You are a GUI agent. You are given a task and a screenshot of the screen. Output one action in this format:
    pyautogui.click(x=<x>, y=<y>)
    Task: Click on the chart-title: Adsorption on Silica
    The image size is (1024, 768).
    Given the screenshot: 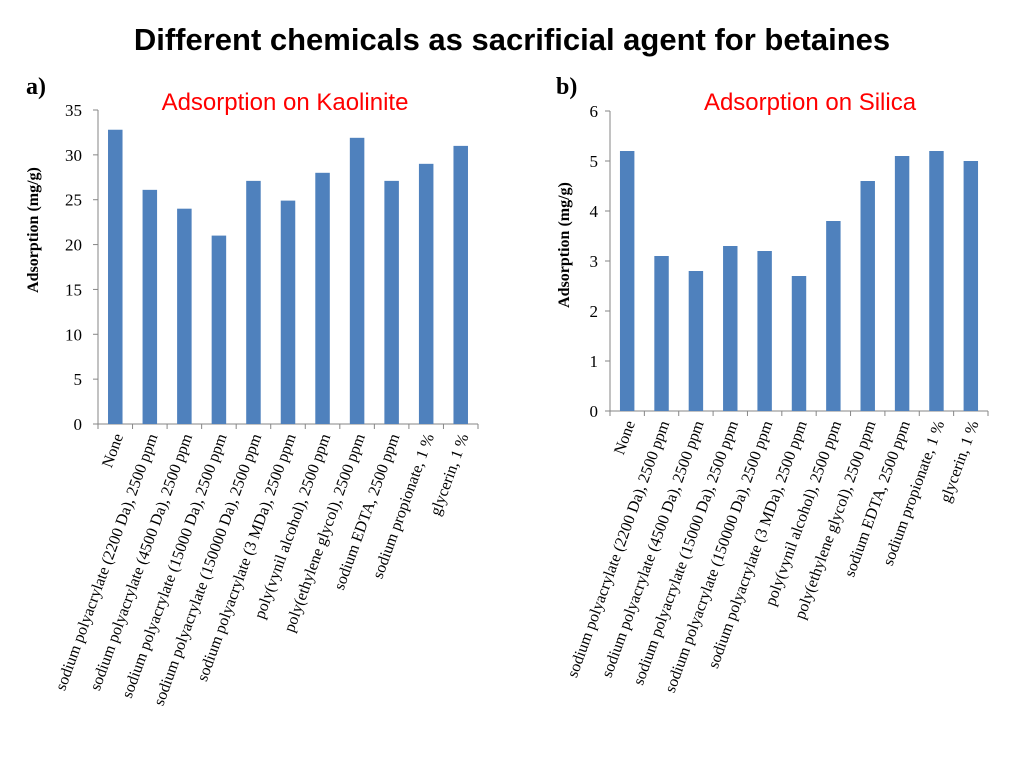 What is the action you would take?
    pyautogui.click(x=810, y=102)
    